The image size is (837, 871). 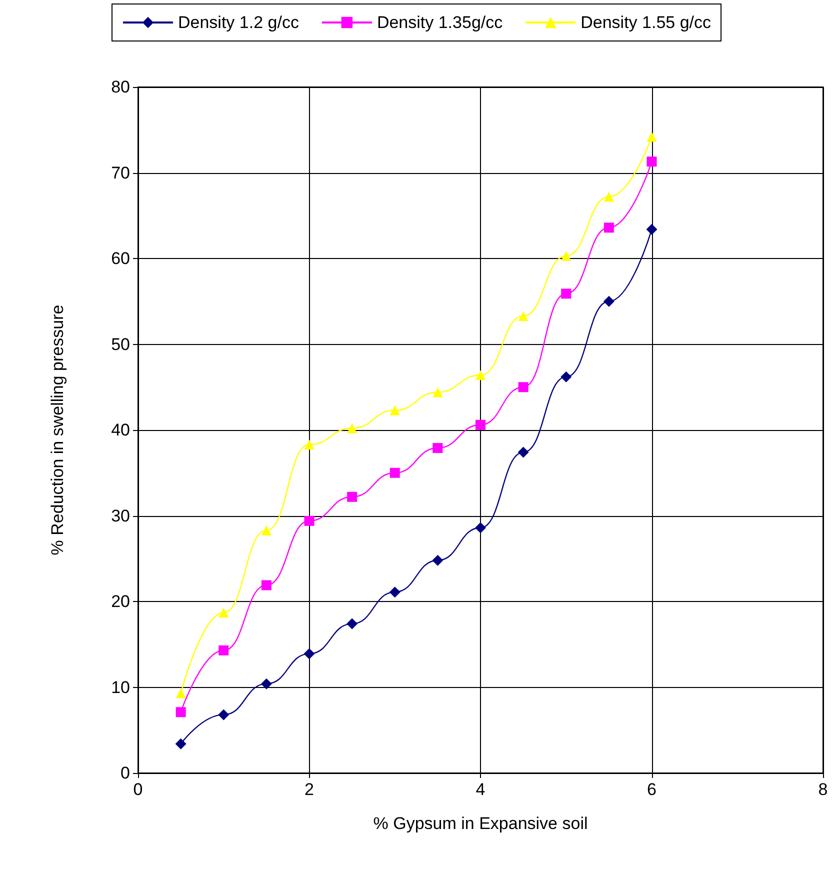 What do you see at coordinates (120, 516) in the screenshot?
I see `y-tick-label: 30` at bounding box center [120, 516].